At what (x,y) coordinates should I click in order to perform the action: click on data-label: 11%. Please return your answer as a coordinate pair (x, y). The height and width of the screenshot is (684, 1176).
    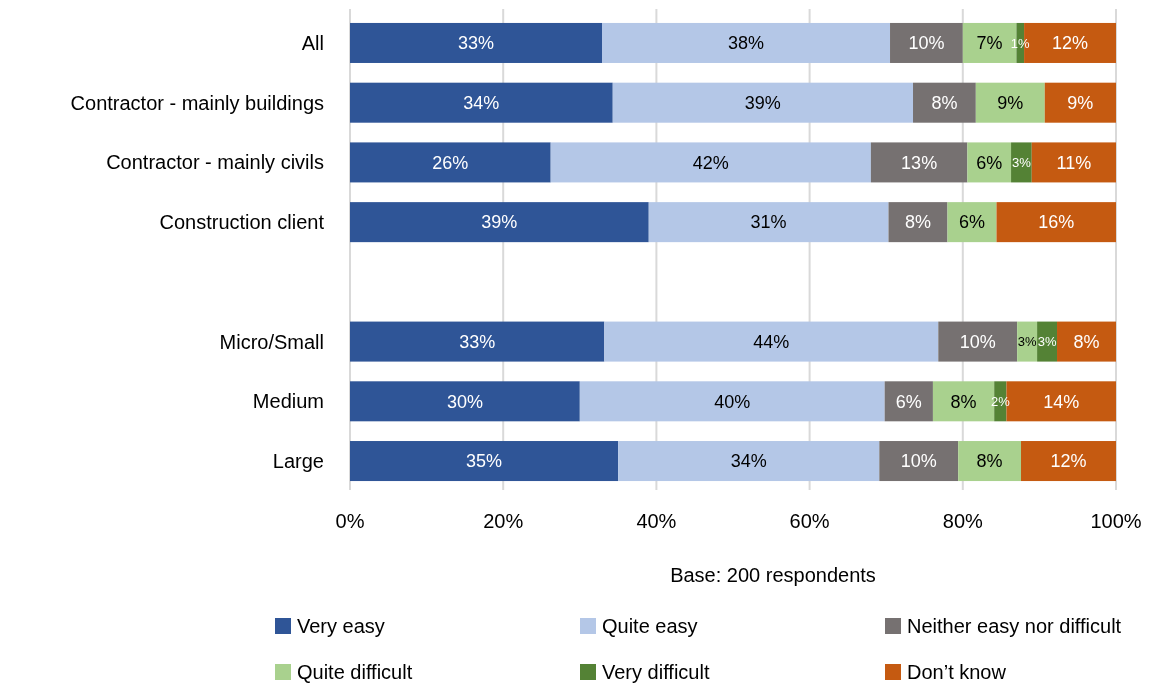
    Looking at the image, I should click on (1074, 162).